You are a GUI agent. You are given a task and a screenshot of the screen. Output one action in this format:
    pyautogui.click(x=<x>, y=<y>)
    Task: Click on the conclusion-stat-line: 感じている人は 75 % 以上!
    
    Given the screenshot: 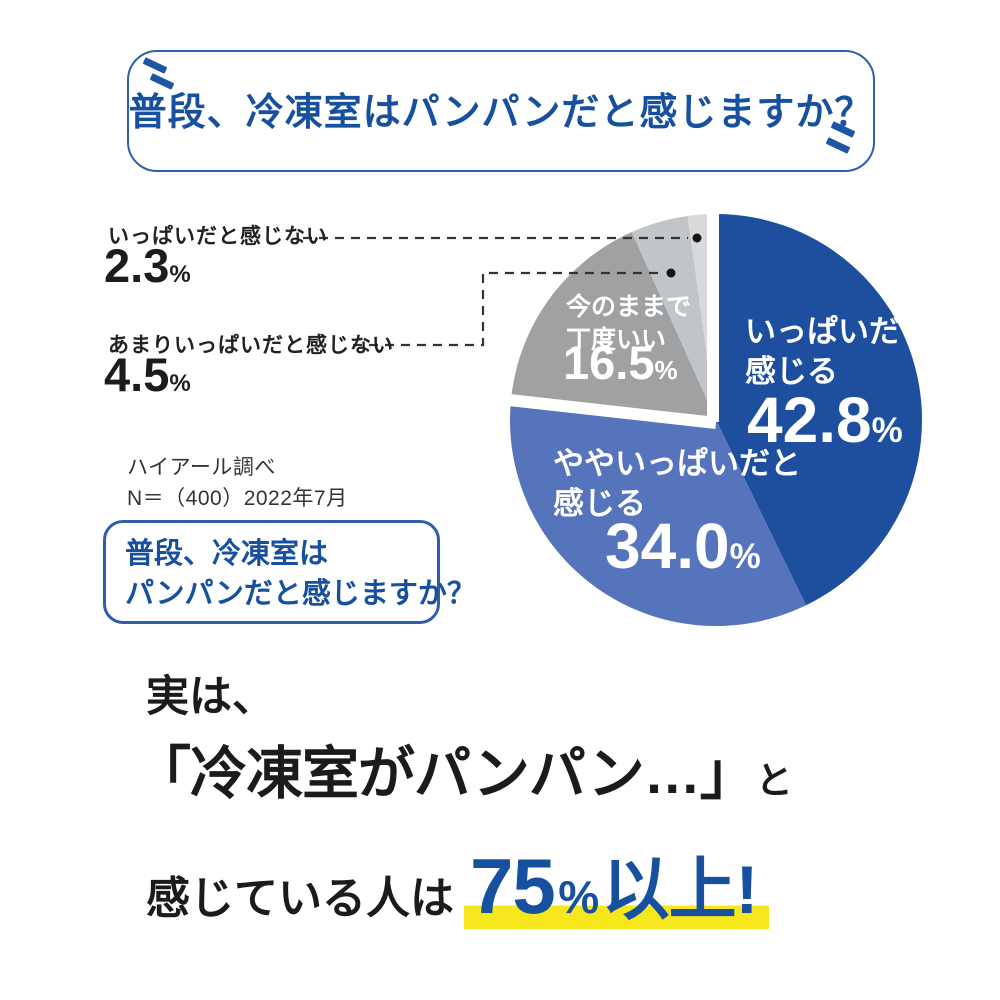 What is the action you would take?
    pyautogui.click(x=458, y=883)
    